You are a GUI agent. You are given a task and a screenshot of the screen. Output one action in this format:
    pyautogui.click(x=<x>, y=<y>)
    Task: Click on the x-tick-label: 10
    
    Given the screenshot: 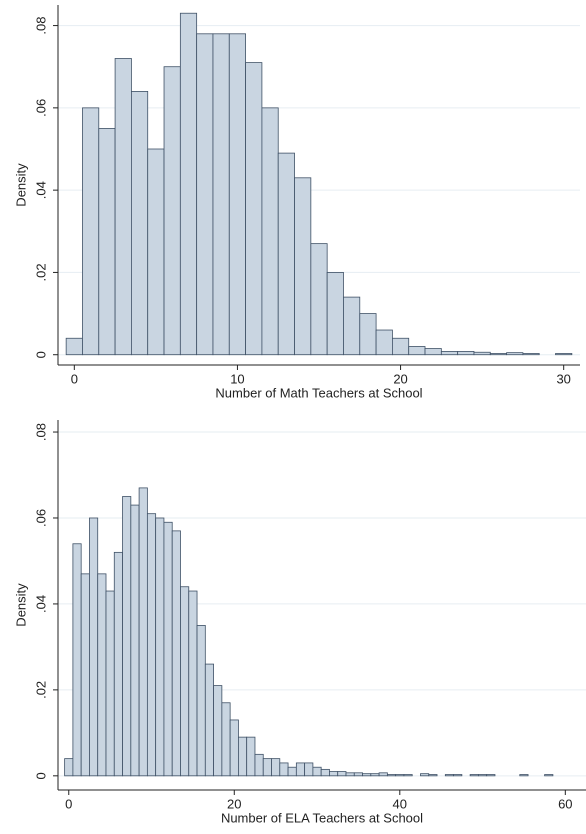 What is the action you would take?
    pyautogui.click(x=237, y=378)
    